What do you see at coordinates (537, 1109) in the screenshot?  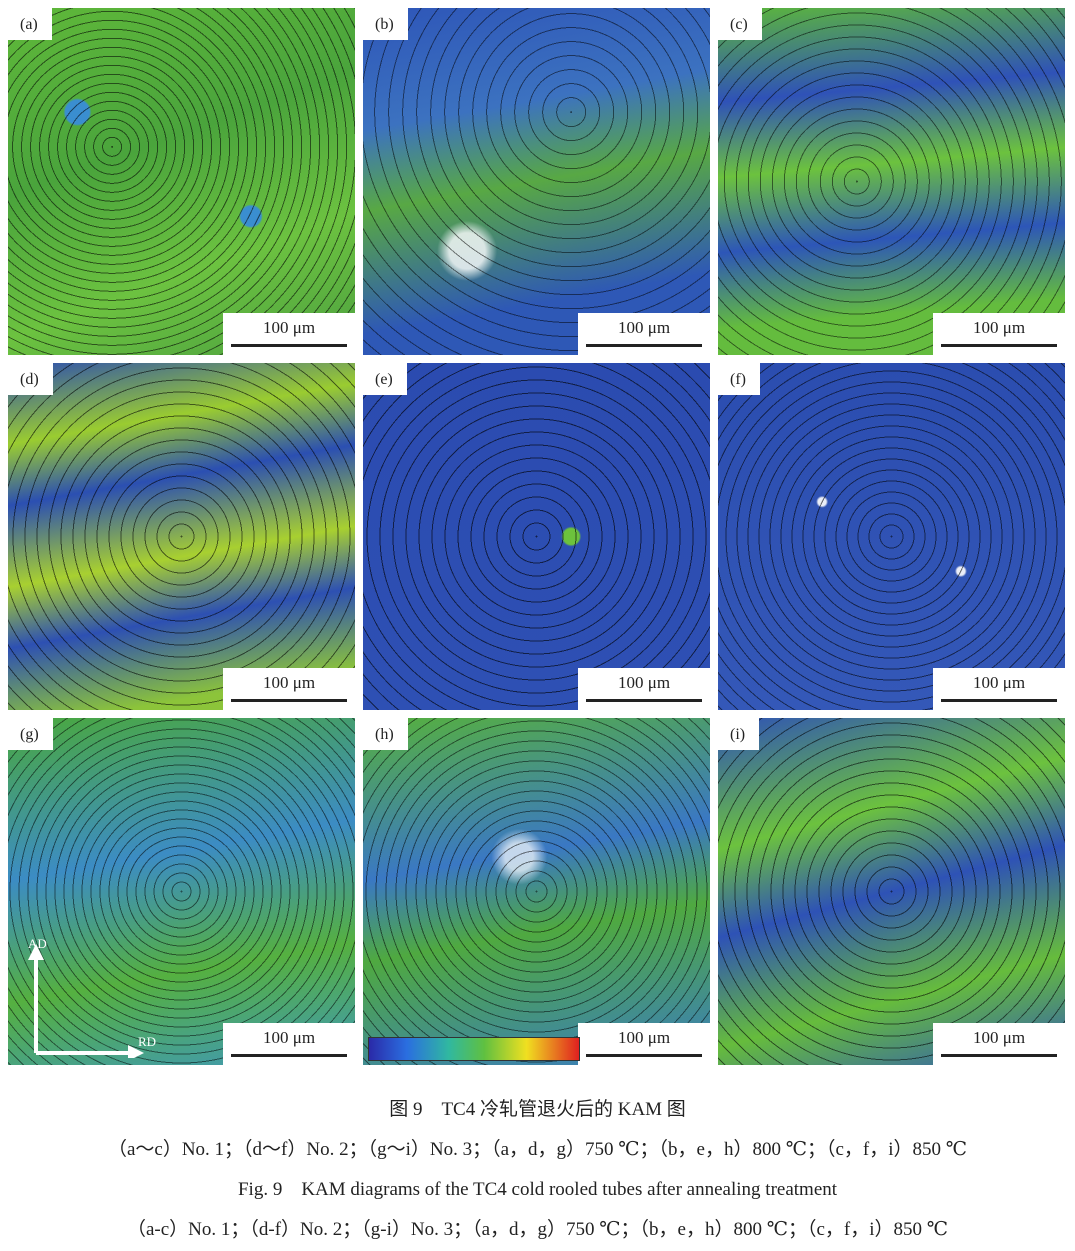 I see `caption-cn-title: 图 9 TC4 冷轧管退火后的 KAM 图` at bounding box center [537, 1109].